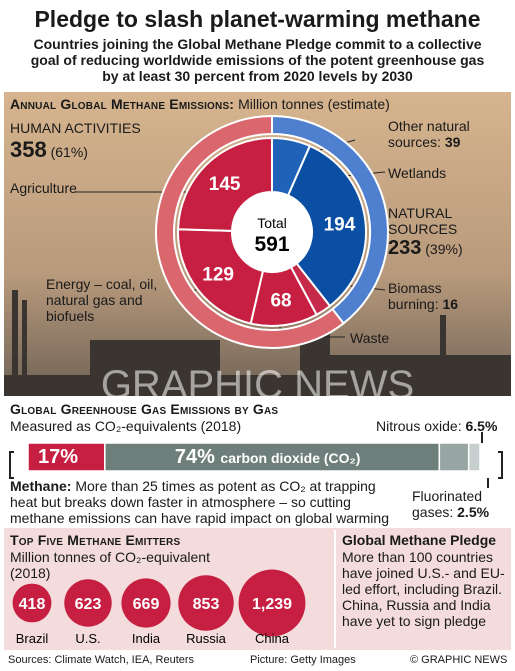 This screenshot has width=515, height=671. I want to click on value-label: 418, so click(32, 604).